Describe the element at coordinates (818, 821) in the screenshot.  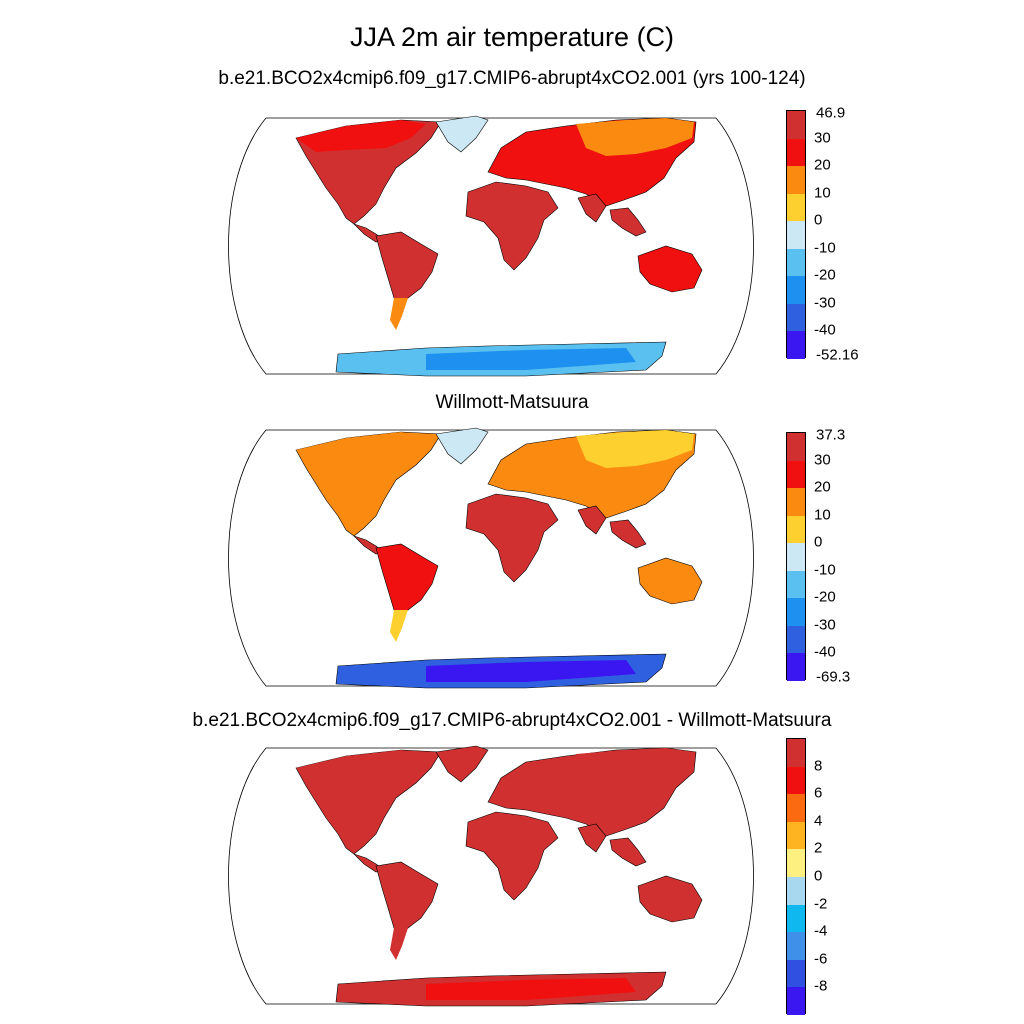
I see `colorbar-label: 4` at that location.